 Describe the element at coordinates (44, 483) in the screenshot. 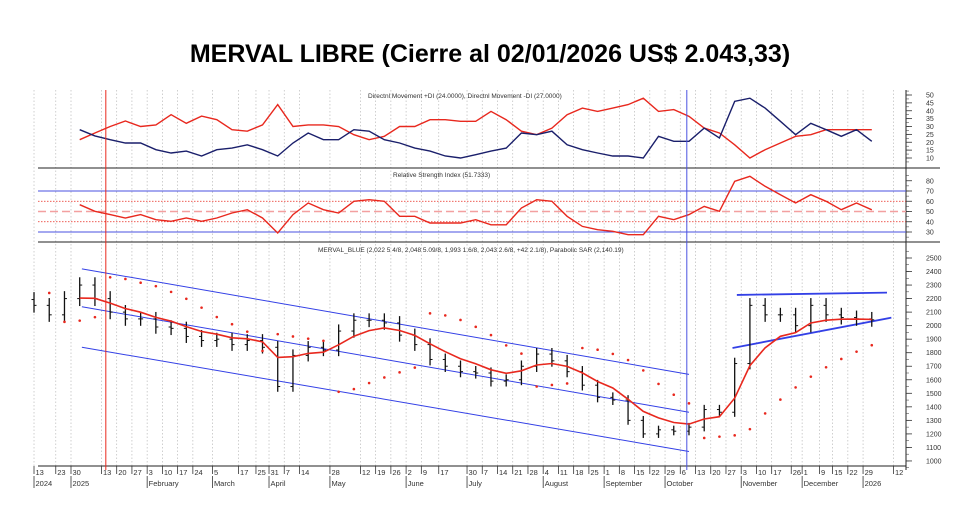

I see `period-label: 2024` at that location.